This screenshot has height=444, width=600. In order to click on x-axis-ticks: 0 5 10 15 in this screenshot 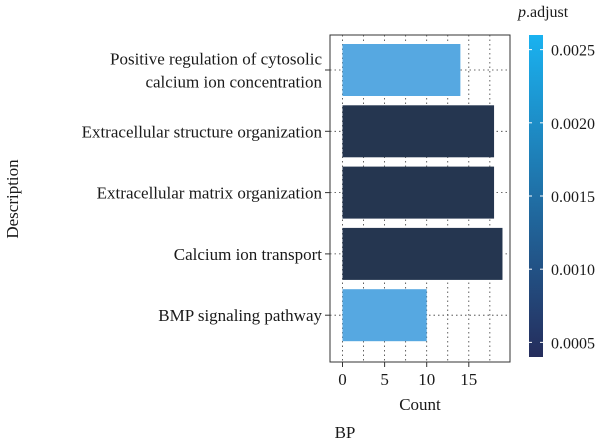, I will do `click(407, 375)`.